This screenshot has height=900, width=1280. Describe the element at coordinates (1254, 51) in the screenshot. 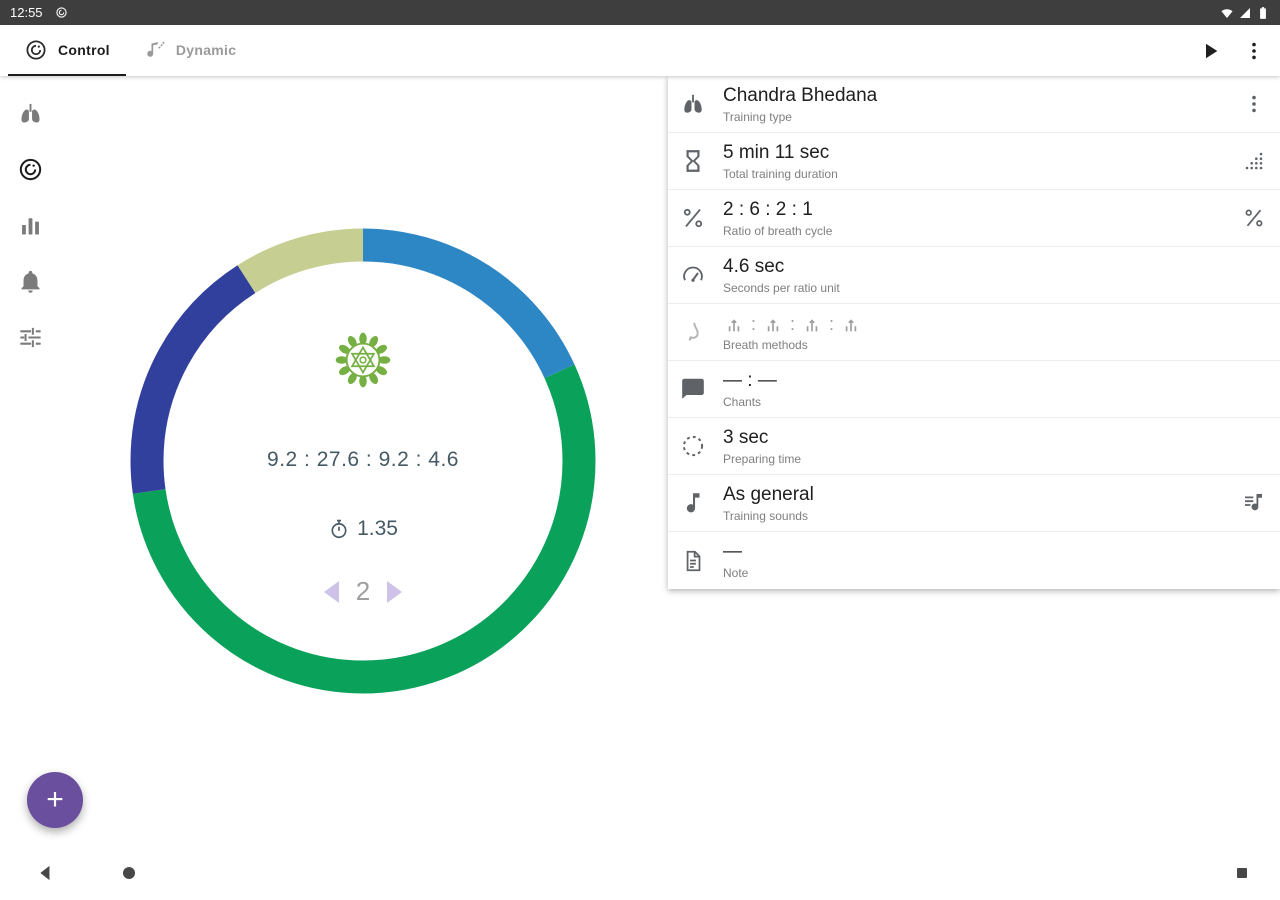

I see `overflow-menu-button` at that location.